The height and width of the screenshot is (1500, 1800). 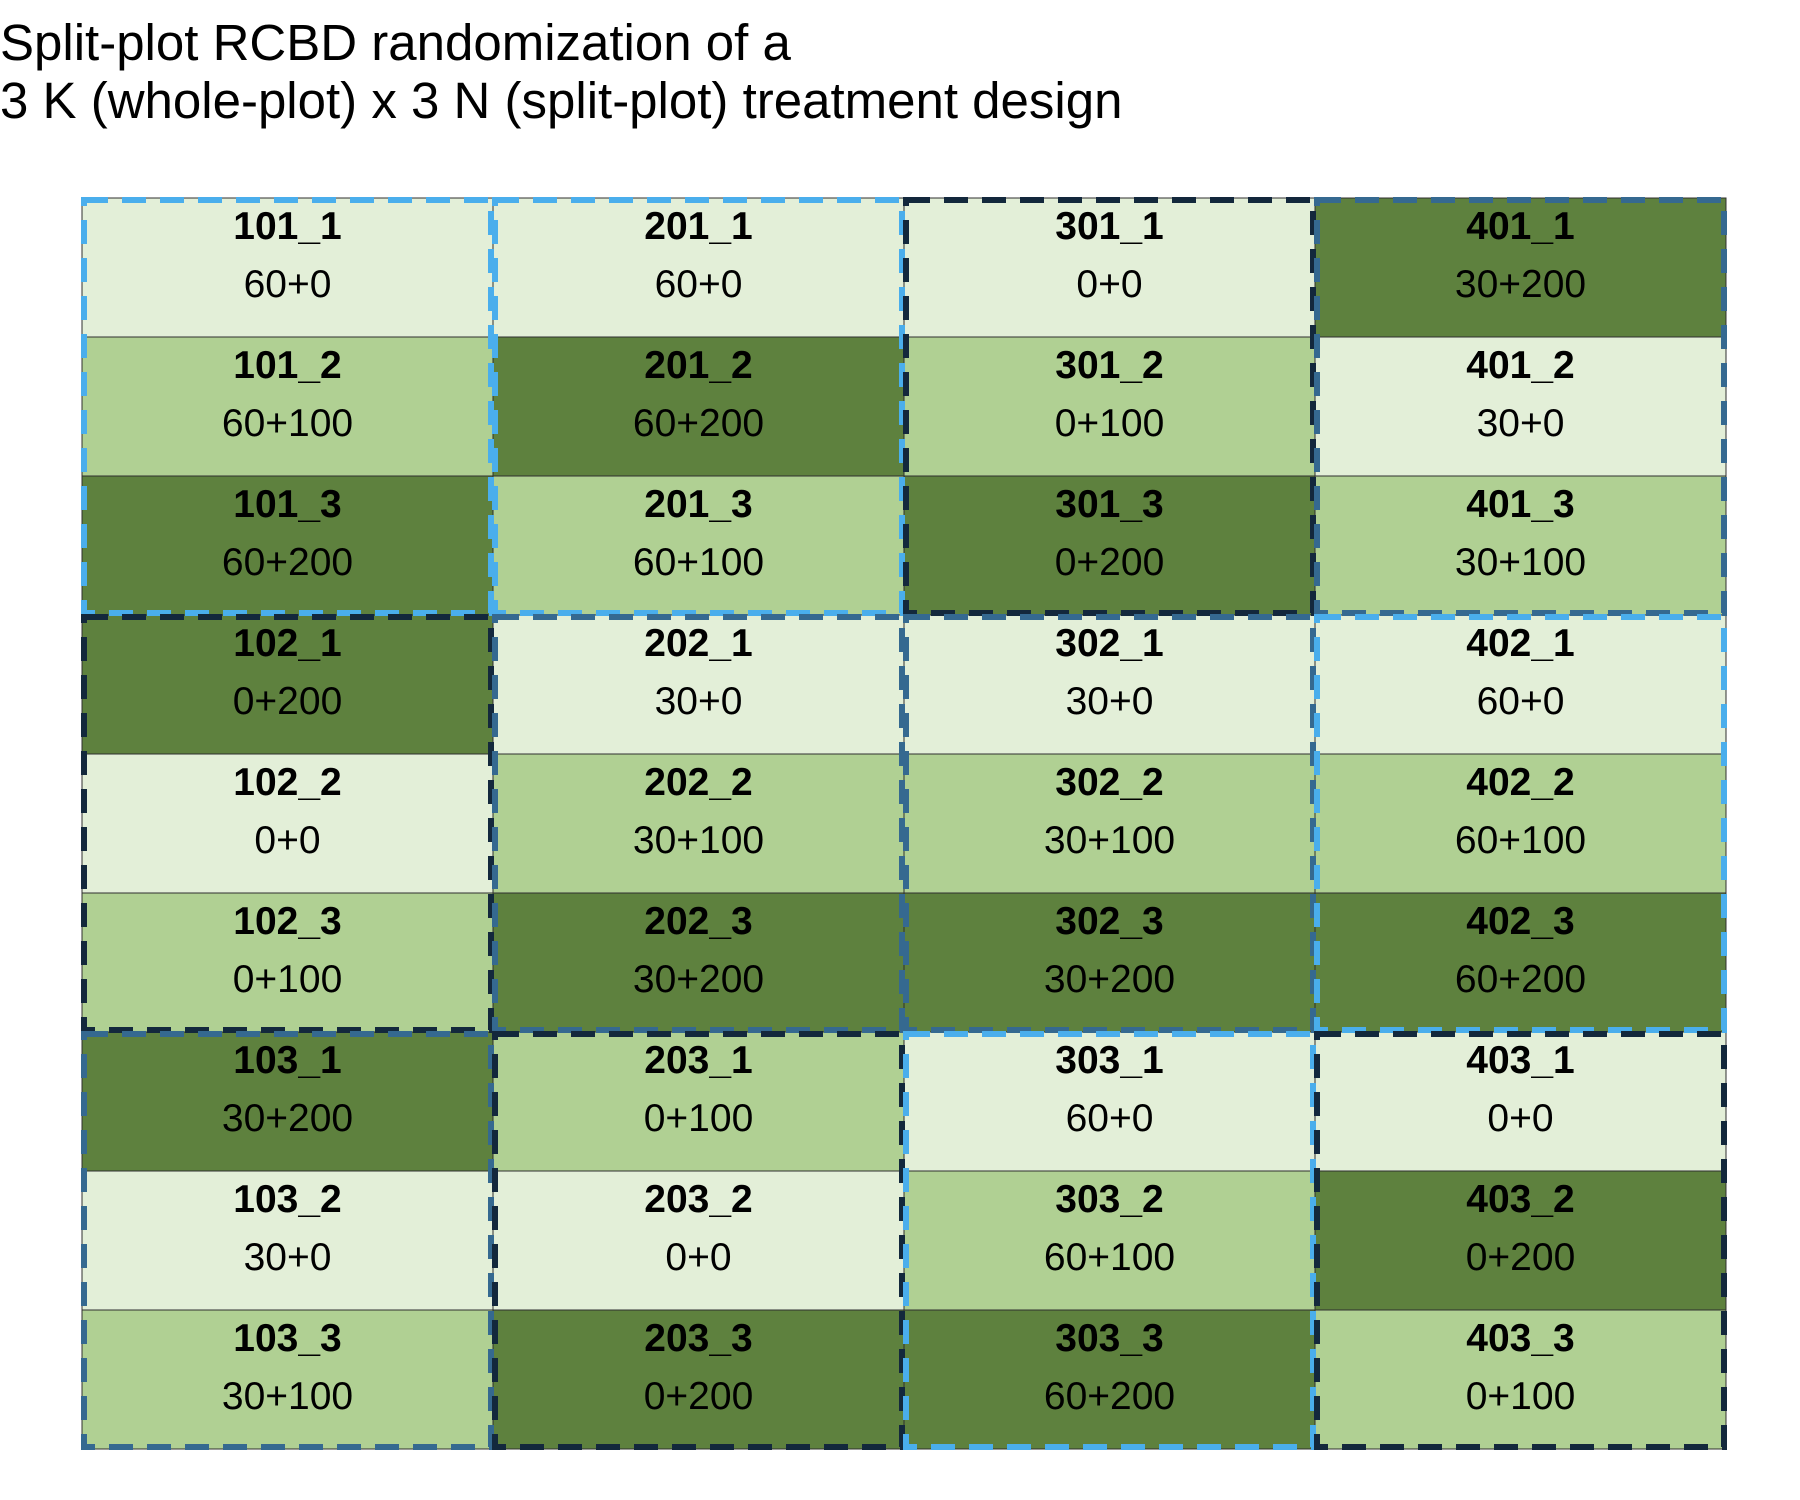 I want to click on subplot-id: 403_1, so click(x=1520, y=1060).